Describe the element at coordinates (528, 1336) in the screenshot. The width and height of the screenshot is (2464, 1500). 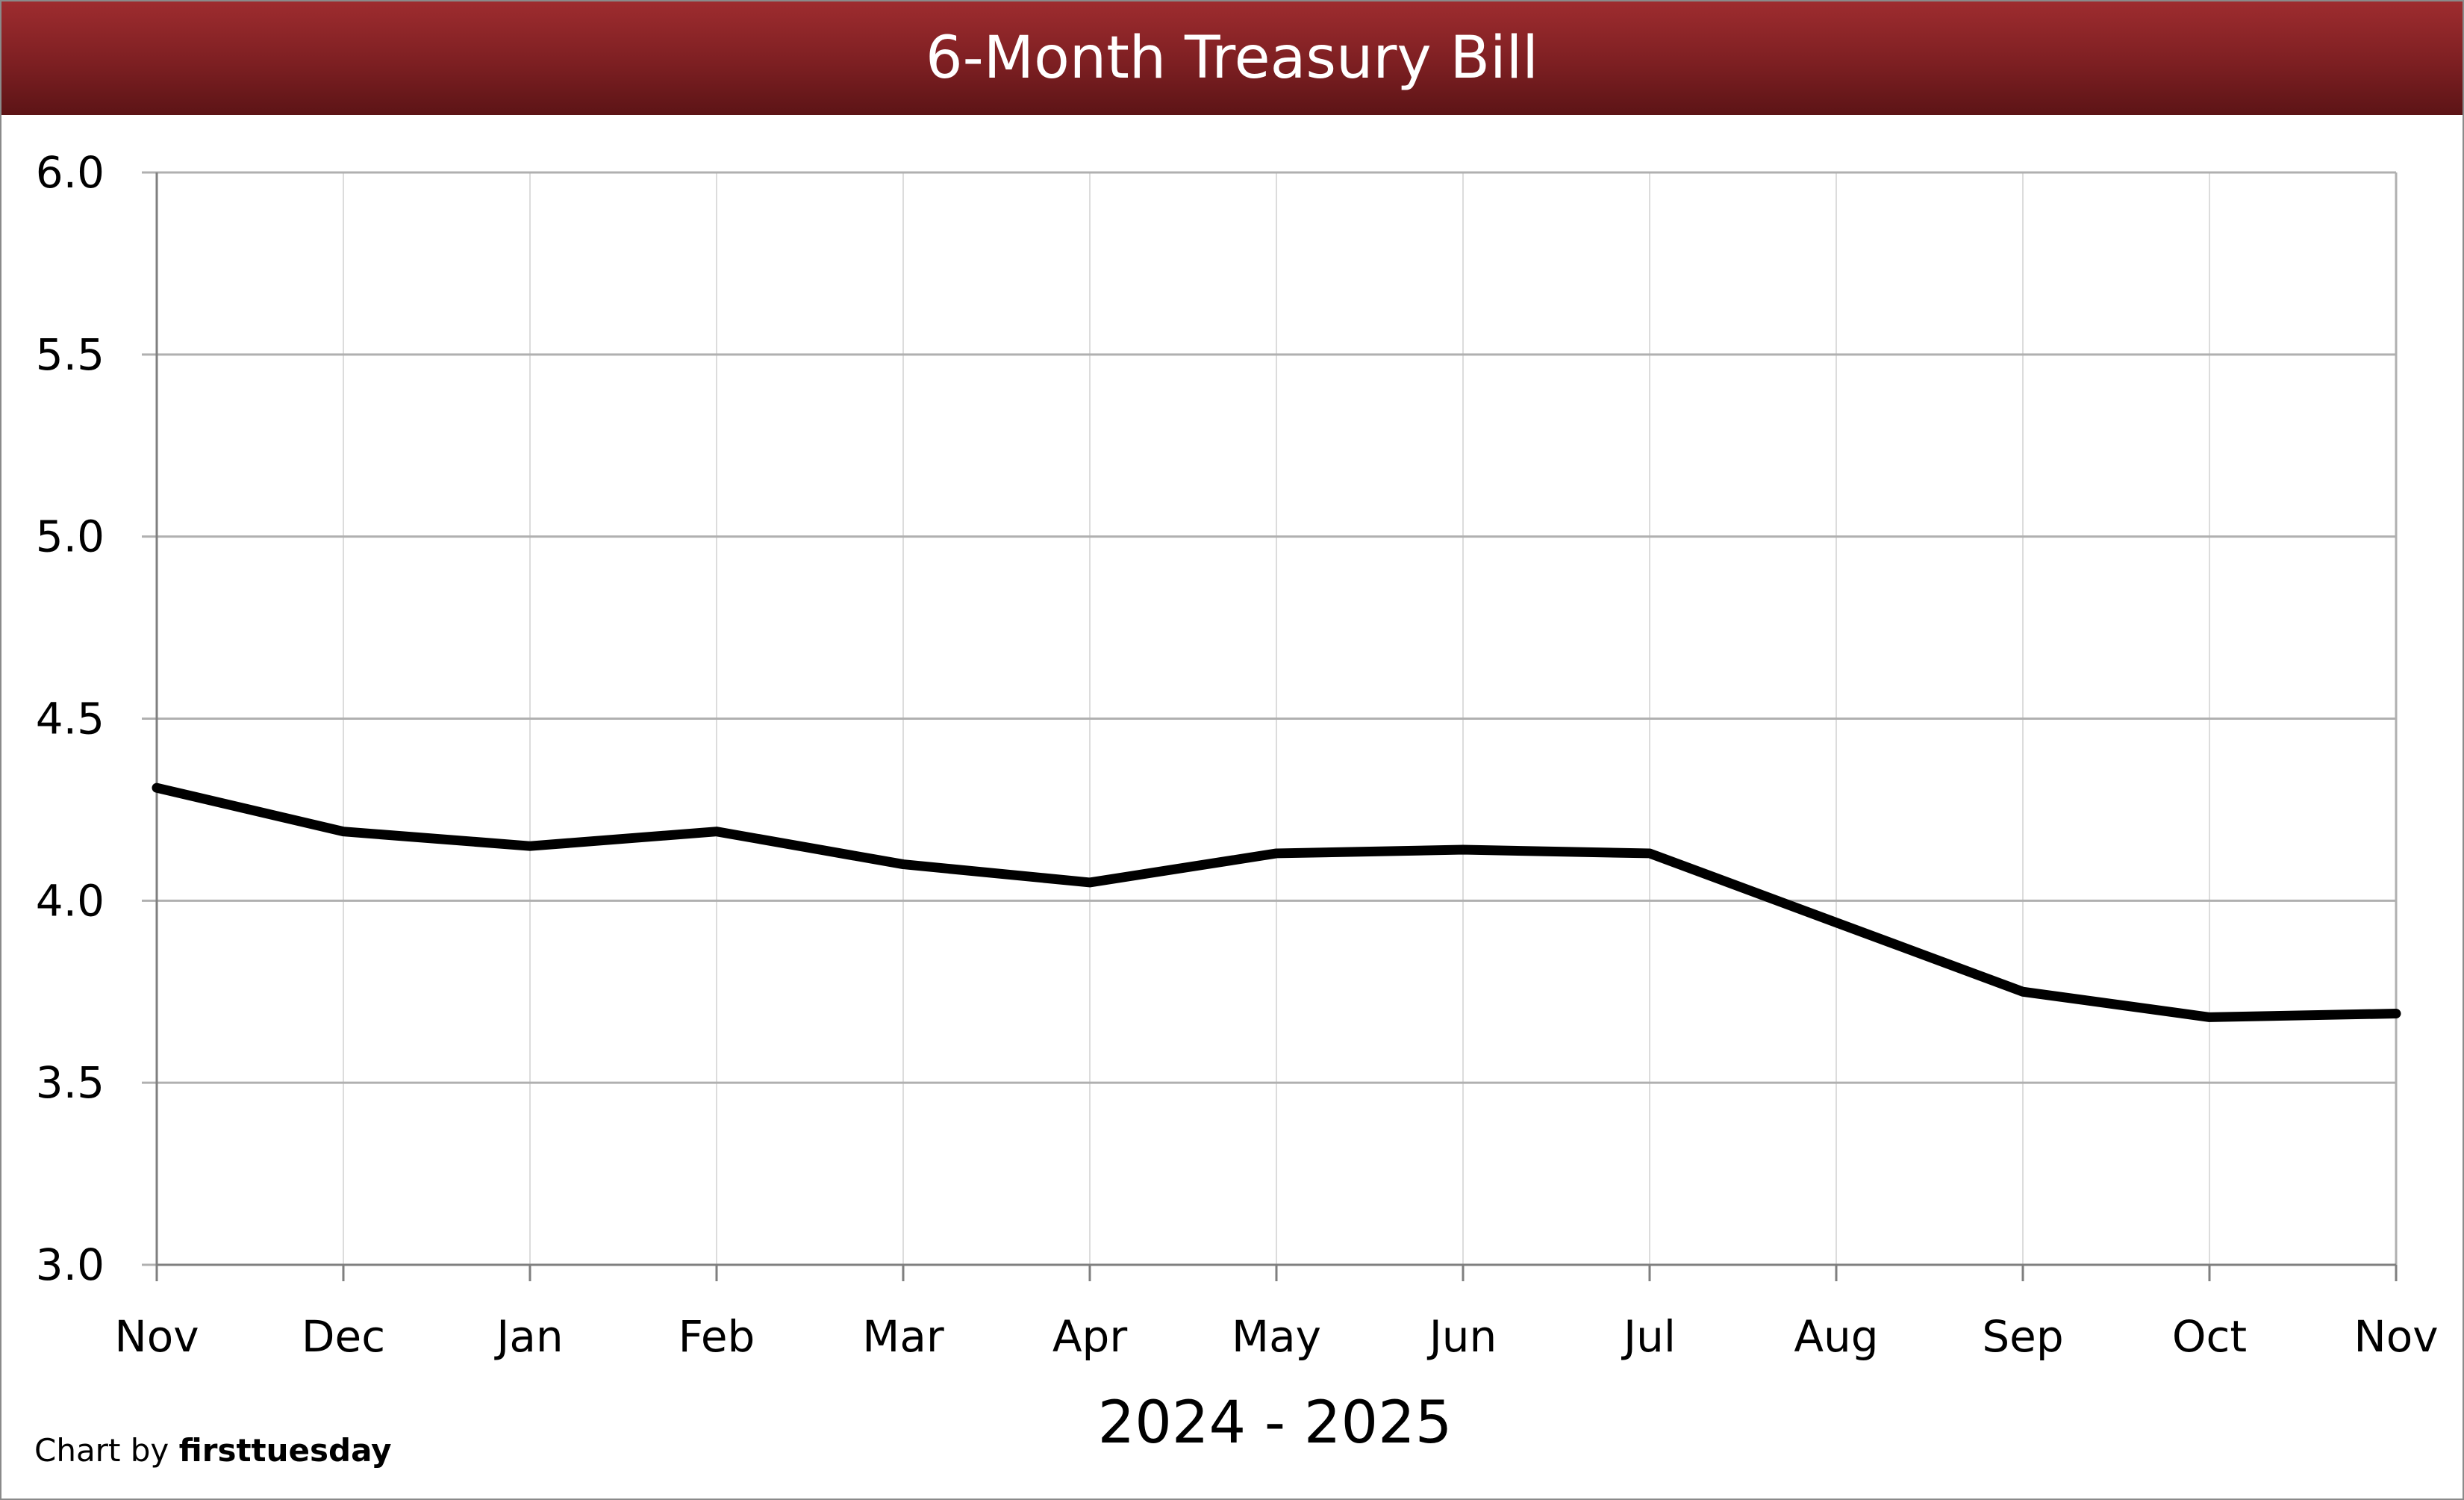
I see `x-tick-label: Jan` at that location.